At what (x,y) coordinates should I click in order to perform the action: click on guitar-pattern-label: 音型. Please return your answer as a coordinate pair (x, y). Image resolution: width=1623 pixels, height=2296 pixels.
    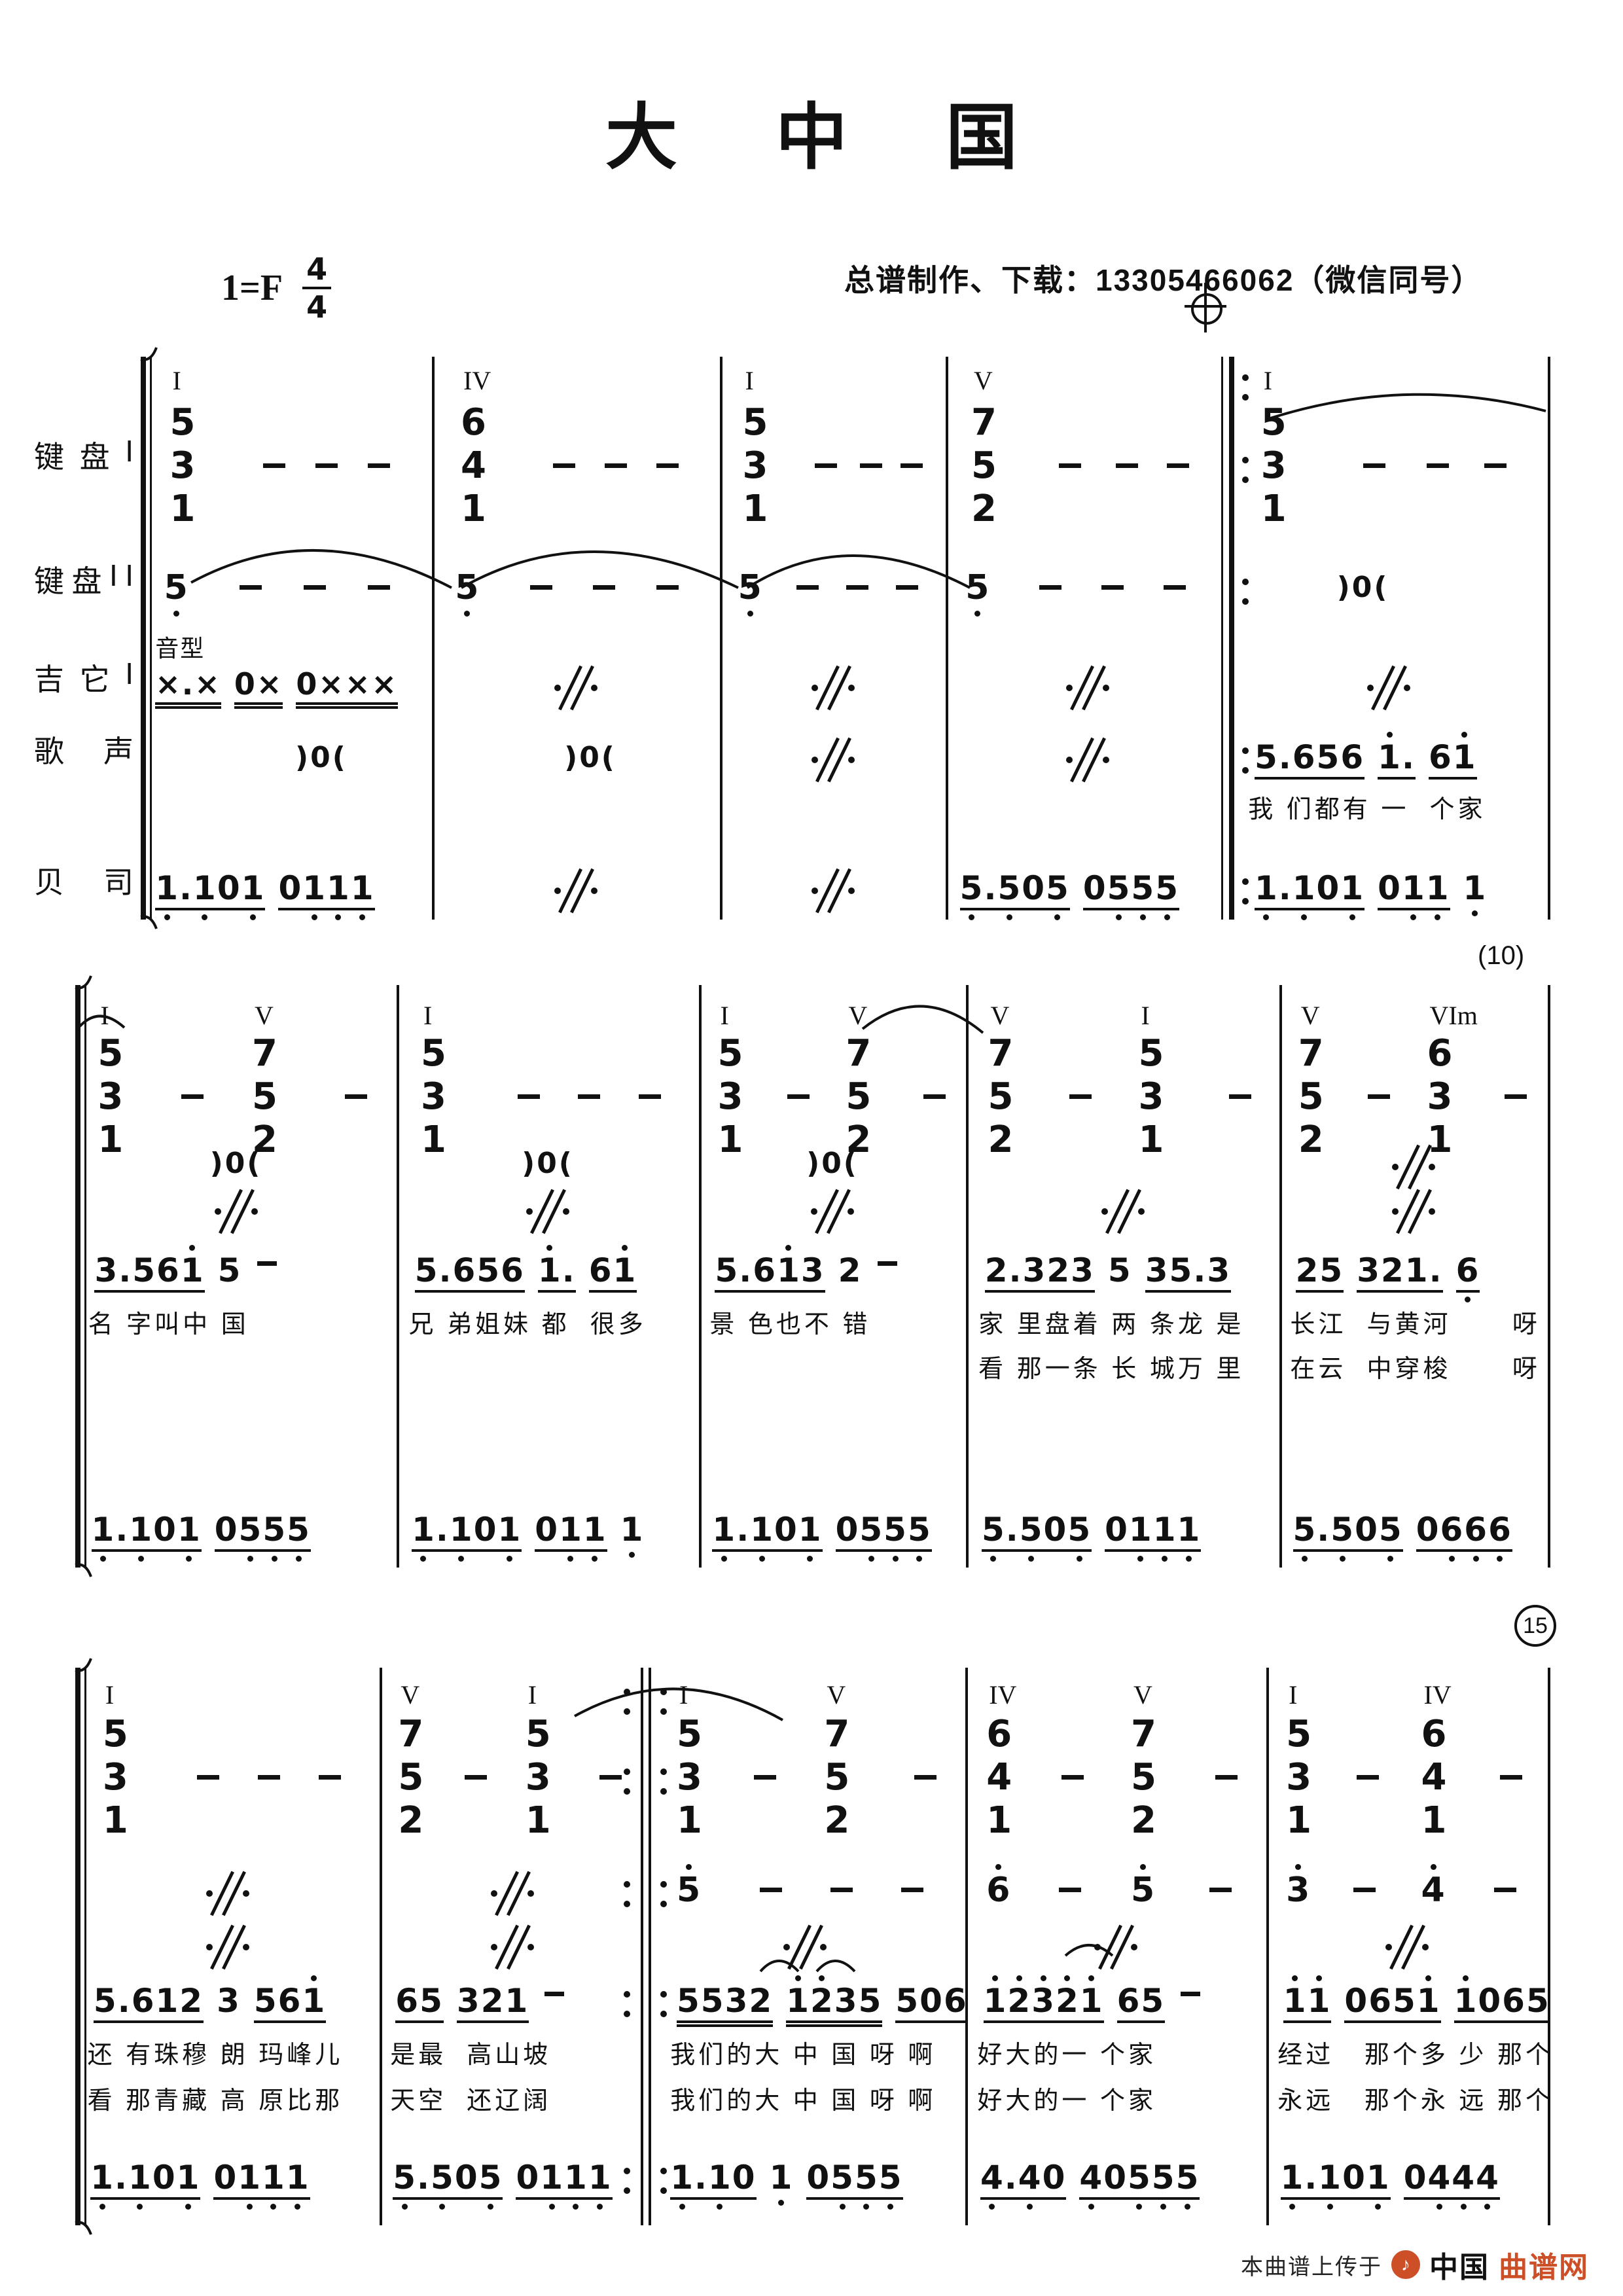
    Looking at the image, I should click on (180, 648).